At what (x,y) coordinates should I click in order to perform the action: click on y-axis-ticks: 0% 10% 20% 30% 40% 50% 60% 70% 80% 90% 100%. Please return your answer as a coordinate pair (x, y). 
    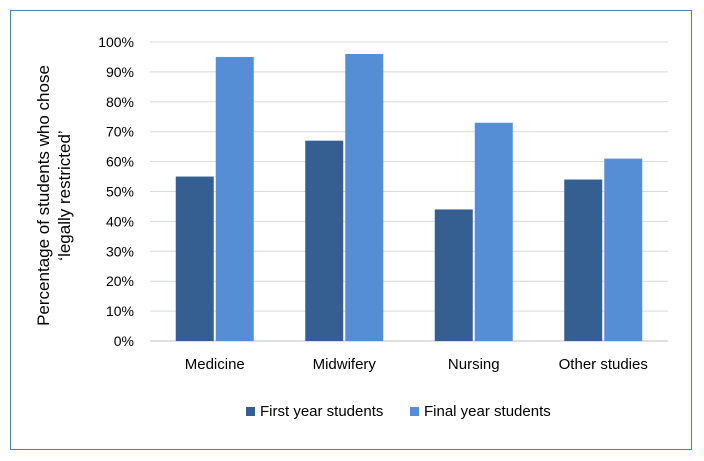
    Looking at the image, I should click on (116, 191).